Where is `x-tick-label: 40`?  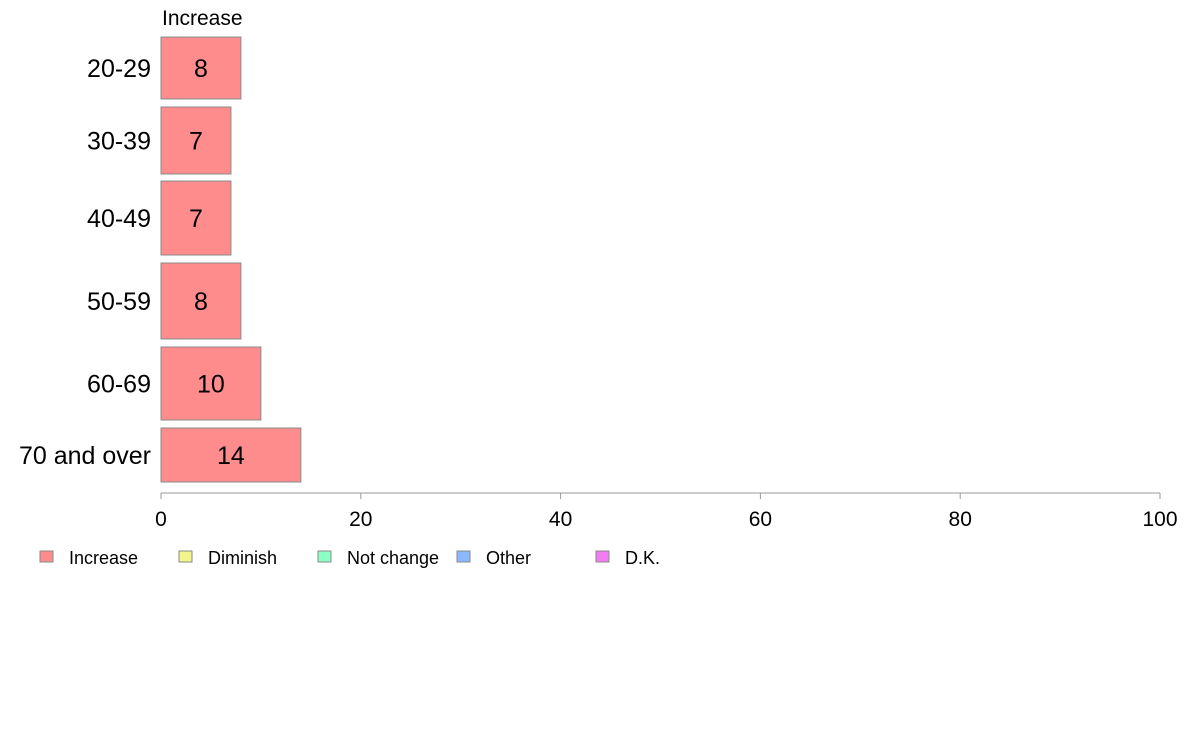 x-tick-label: 40 is located at coordinates (560, 519).